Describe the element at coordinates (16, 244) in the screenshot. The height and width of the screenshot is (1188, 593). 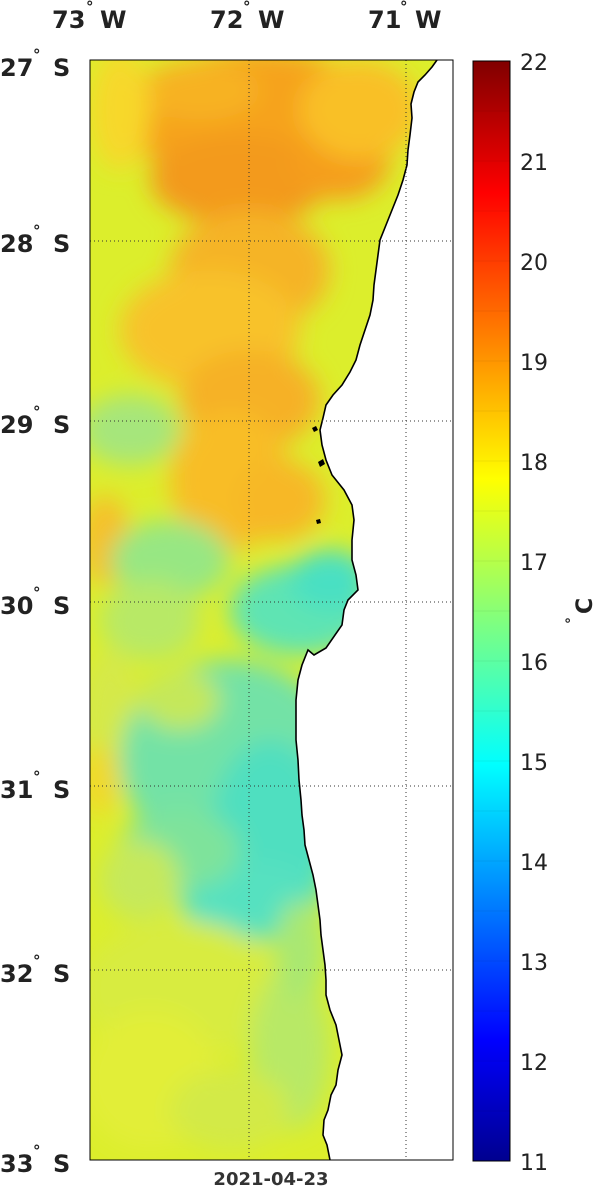
I see `lat-label-deg: 28` at that location.